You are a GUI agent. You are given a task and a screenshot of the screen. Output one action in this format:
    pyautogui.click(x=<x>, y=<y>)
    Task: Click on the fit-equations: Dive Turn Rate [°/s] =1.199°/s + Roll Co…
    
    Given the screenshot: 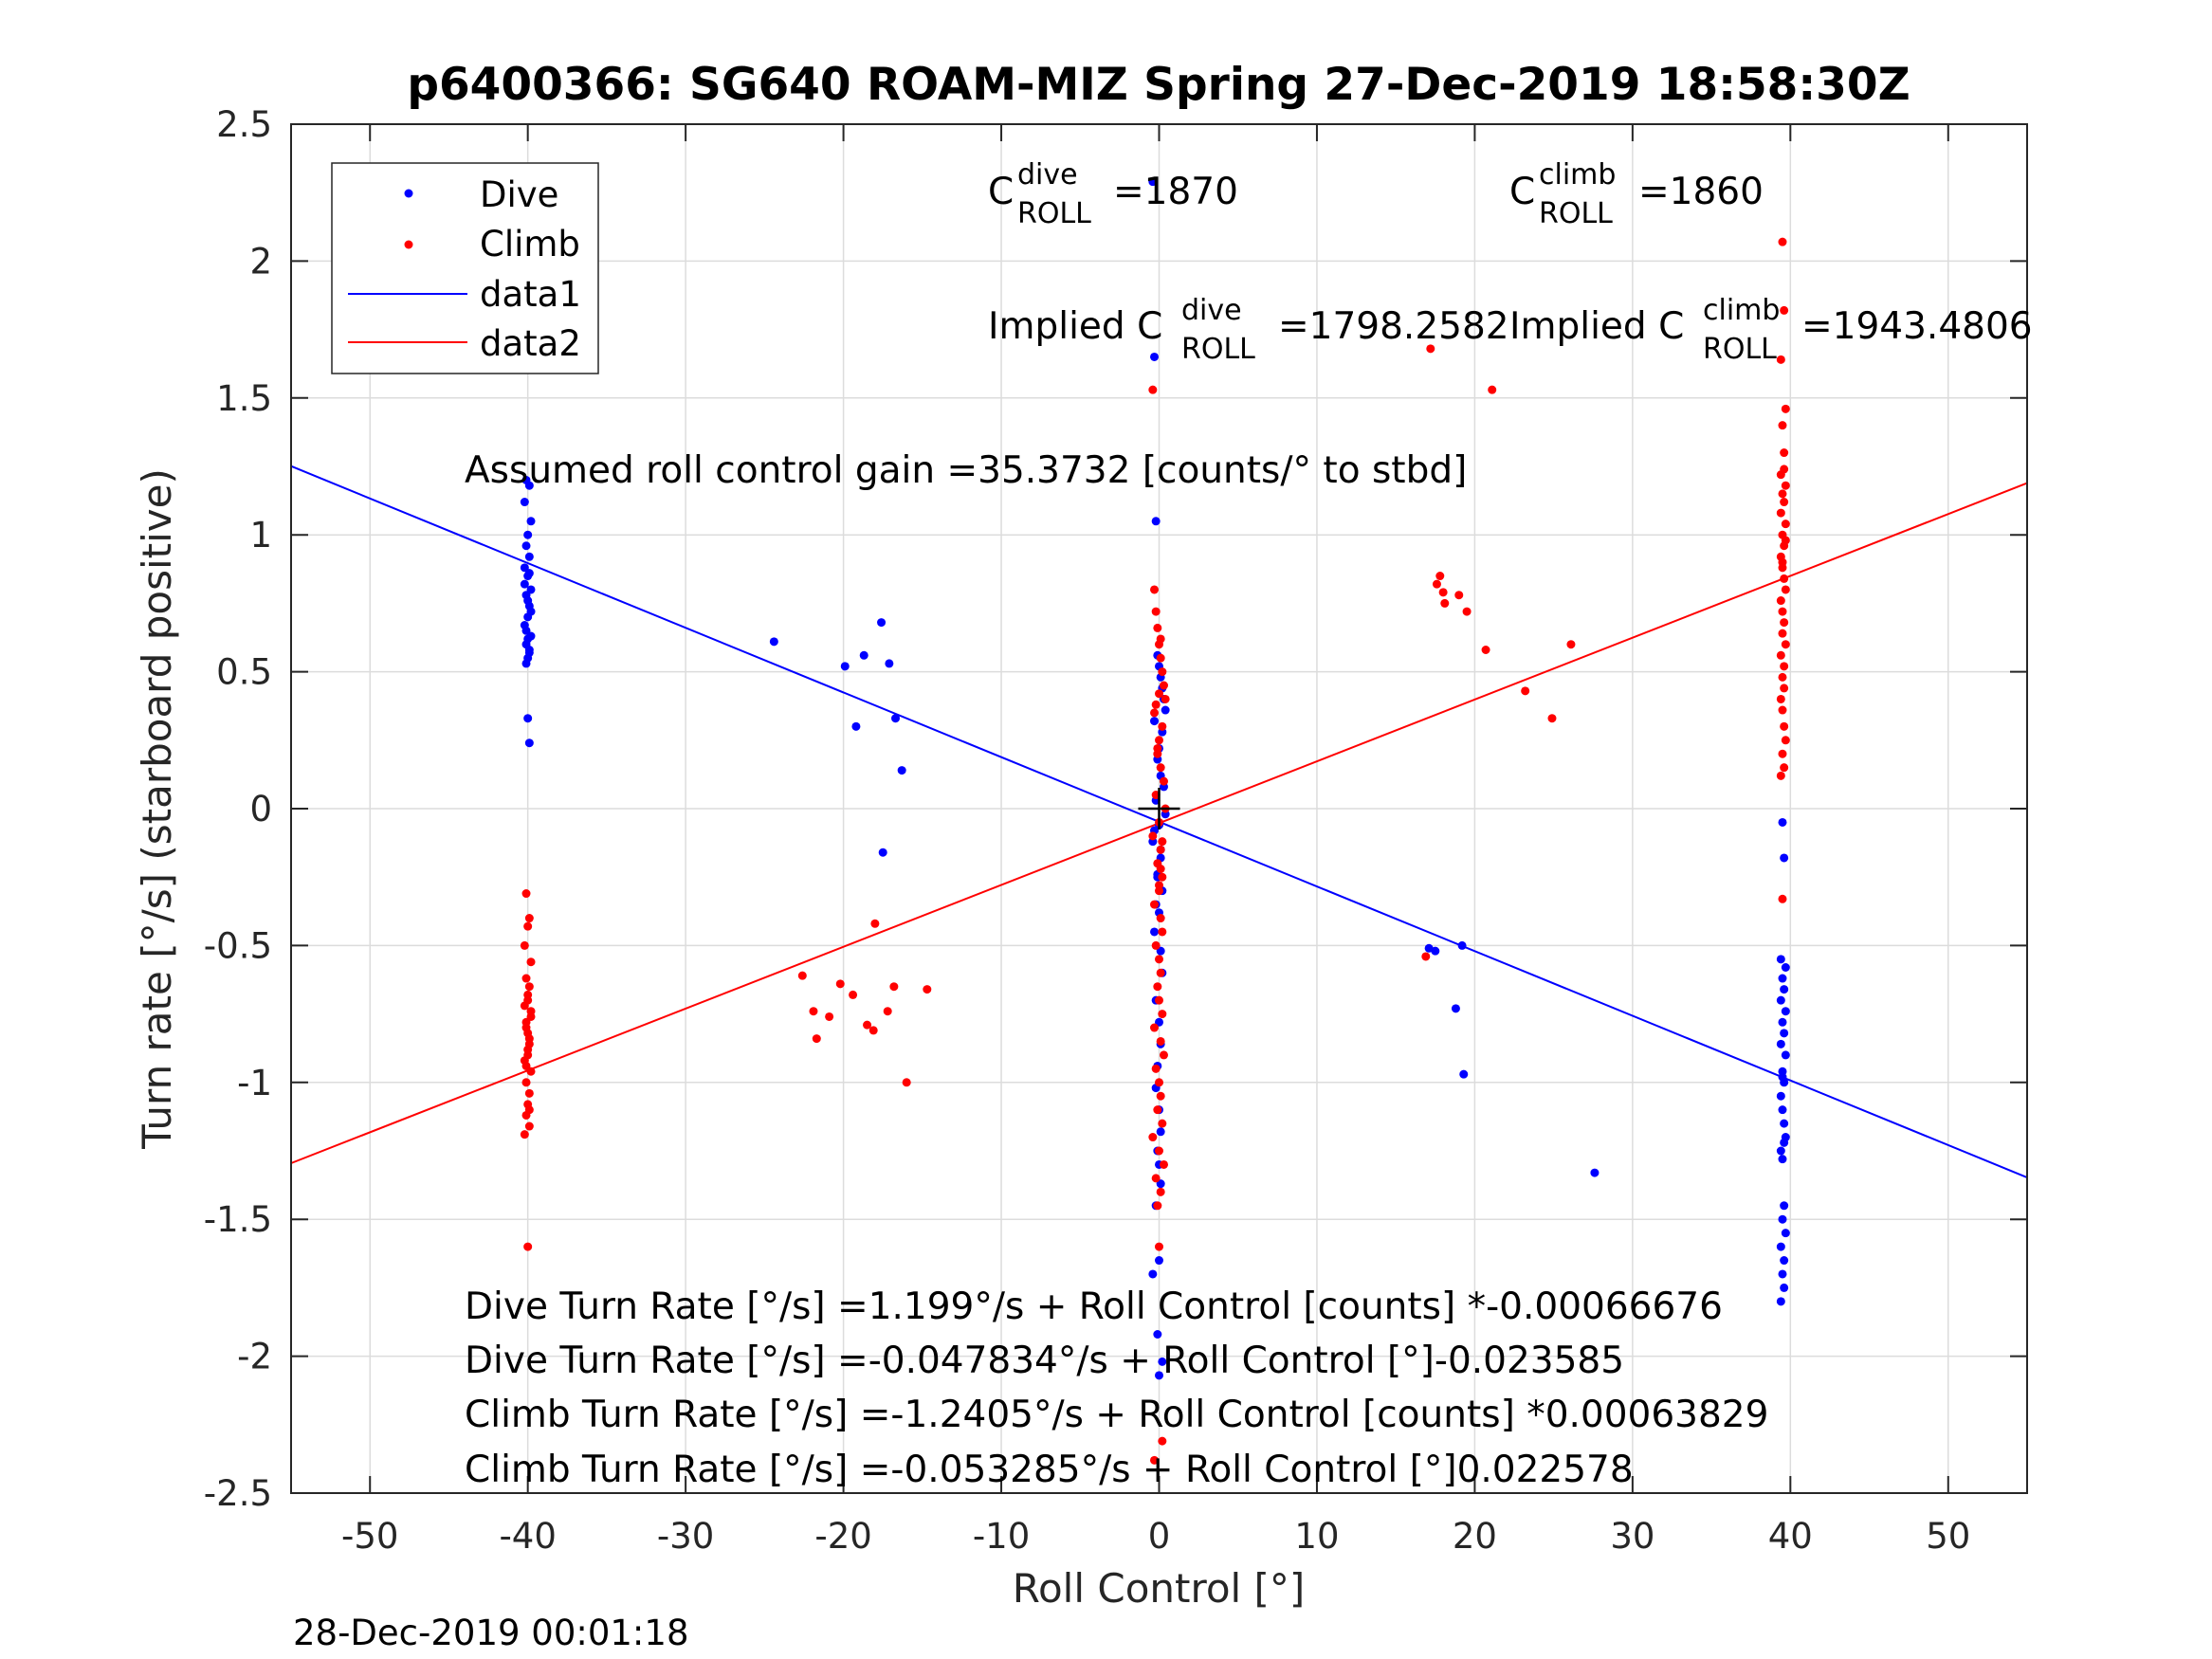 What is the action you would take?
    pyautogui.click(x=1116, y=1388)
    